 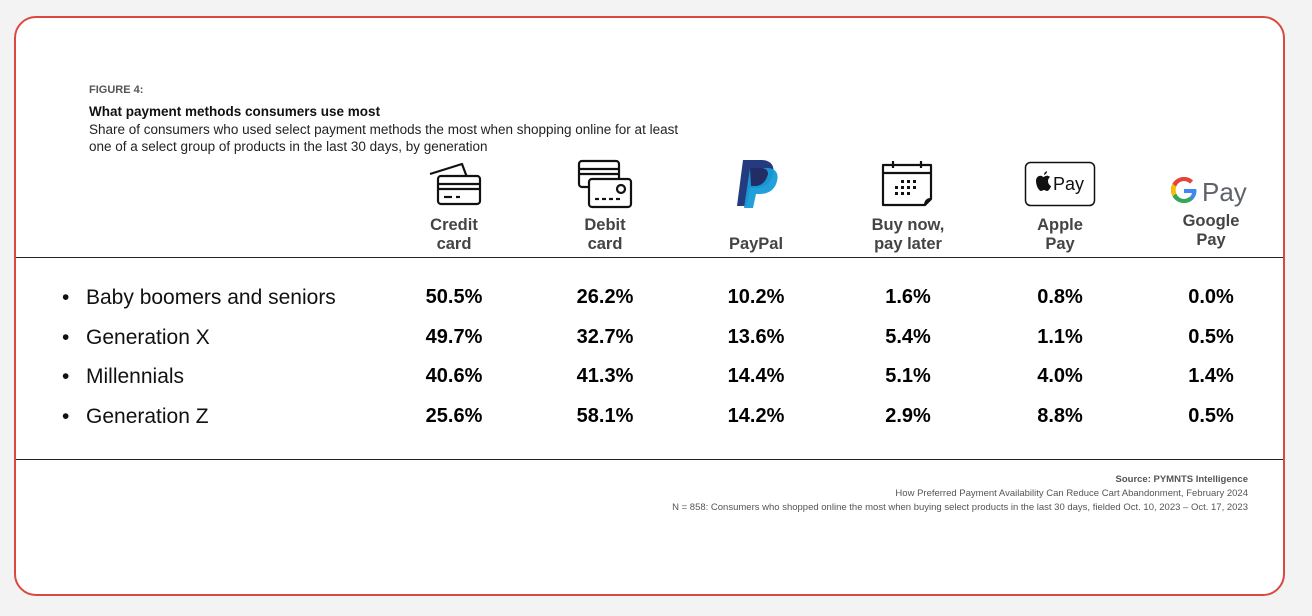 I want to click on row-label-baby-boomers: • Baby boomers and seniors, so click(x=199, y=297).